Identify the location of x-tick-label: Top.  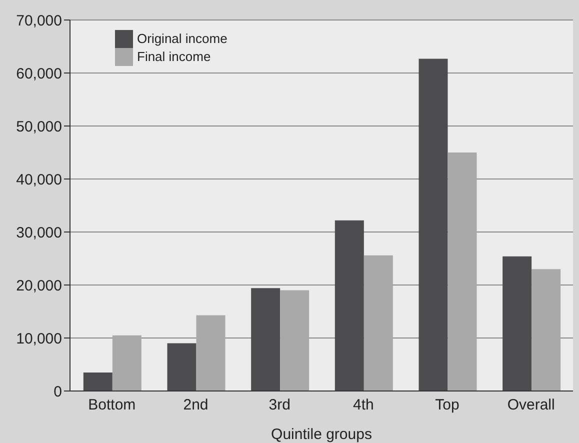
(447, 405).